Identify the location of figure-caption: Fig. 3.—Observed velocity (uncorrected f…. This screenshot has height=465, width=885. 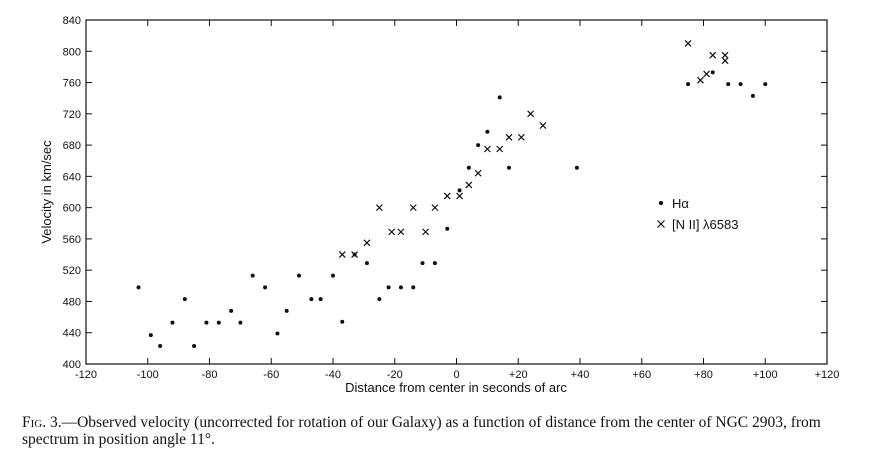
(444, 431).